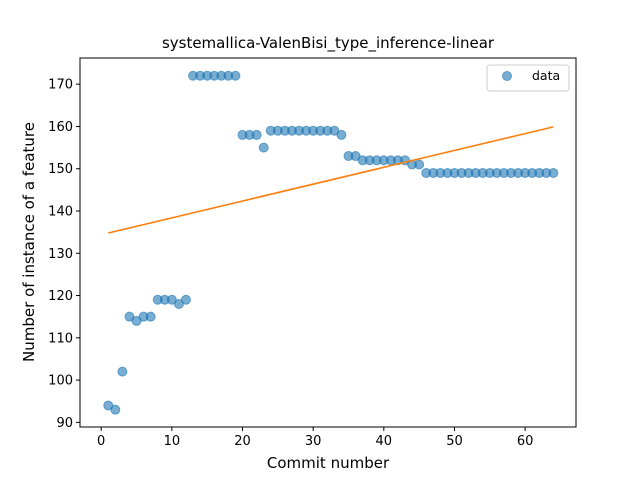 This screenshot has height=480, width=640. I want to click on y-tick-label: 120, so click(60, 296).